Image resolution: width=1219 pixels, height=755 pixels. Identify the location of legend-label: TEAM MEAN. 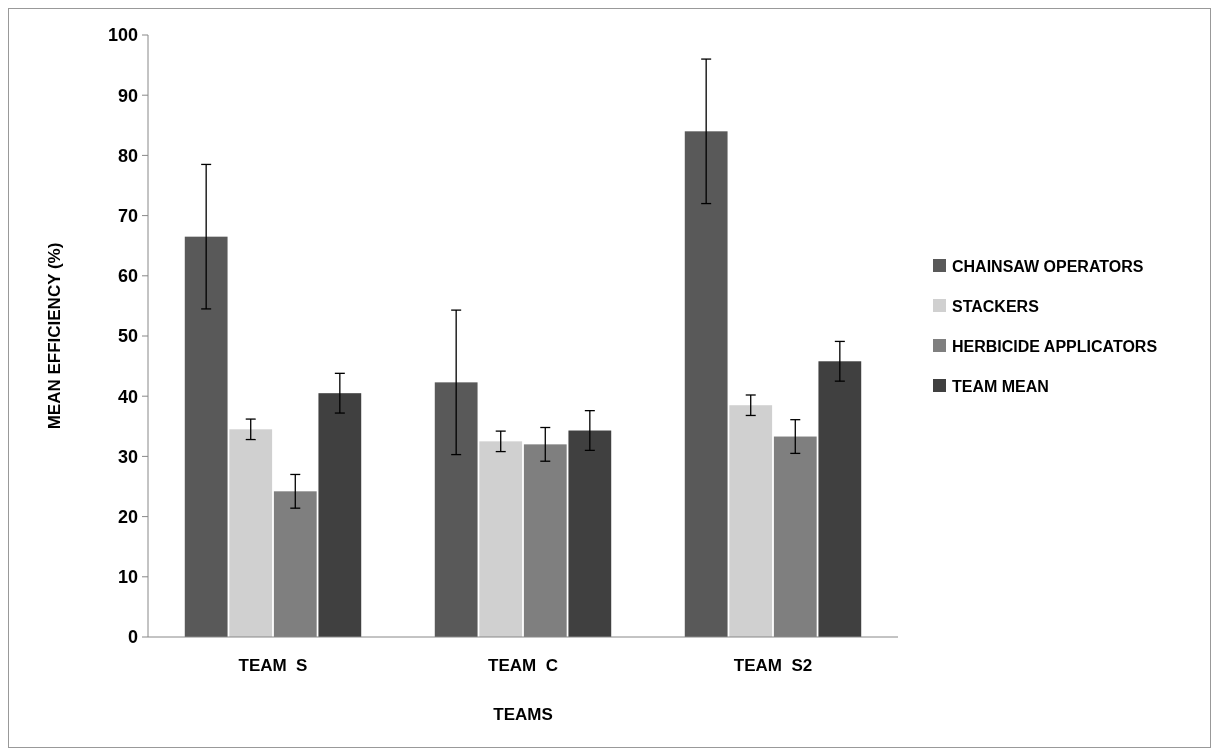
(1000, 386).